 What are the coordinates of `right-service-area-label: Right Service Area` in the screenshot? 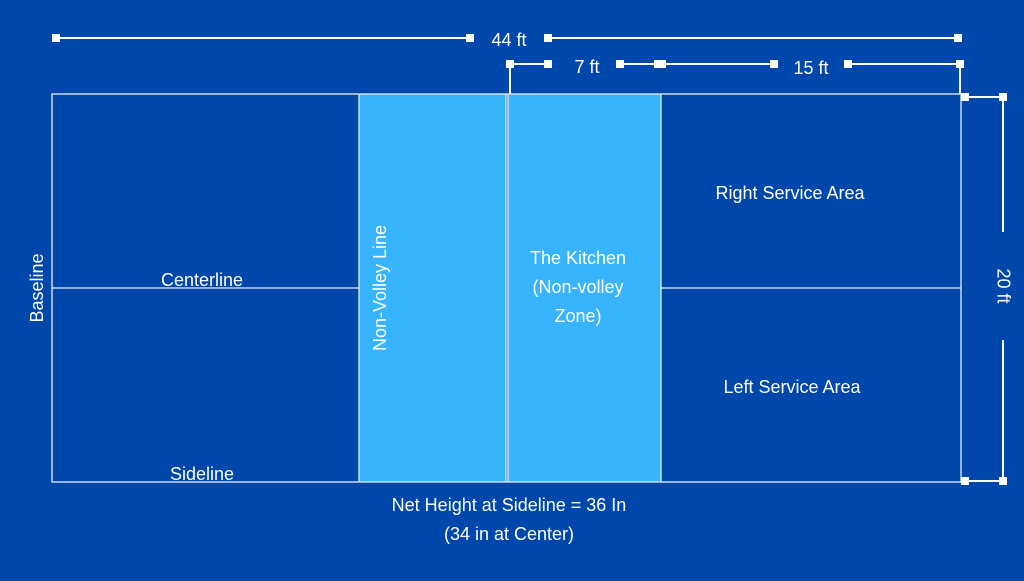 It's located at (790, 192).